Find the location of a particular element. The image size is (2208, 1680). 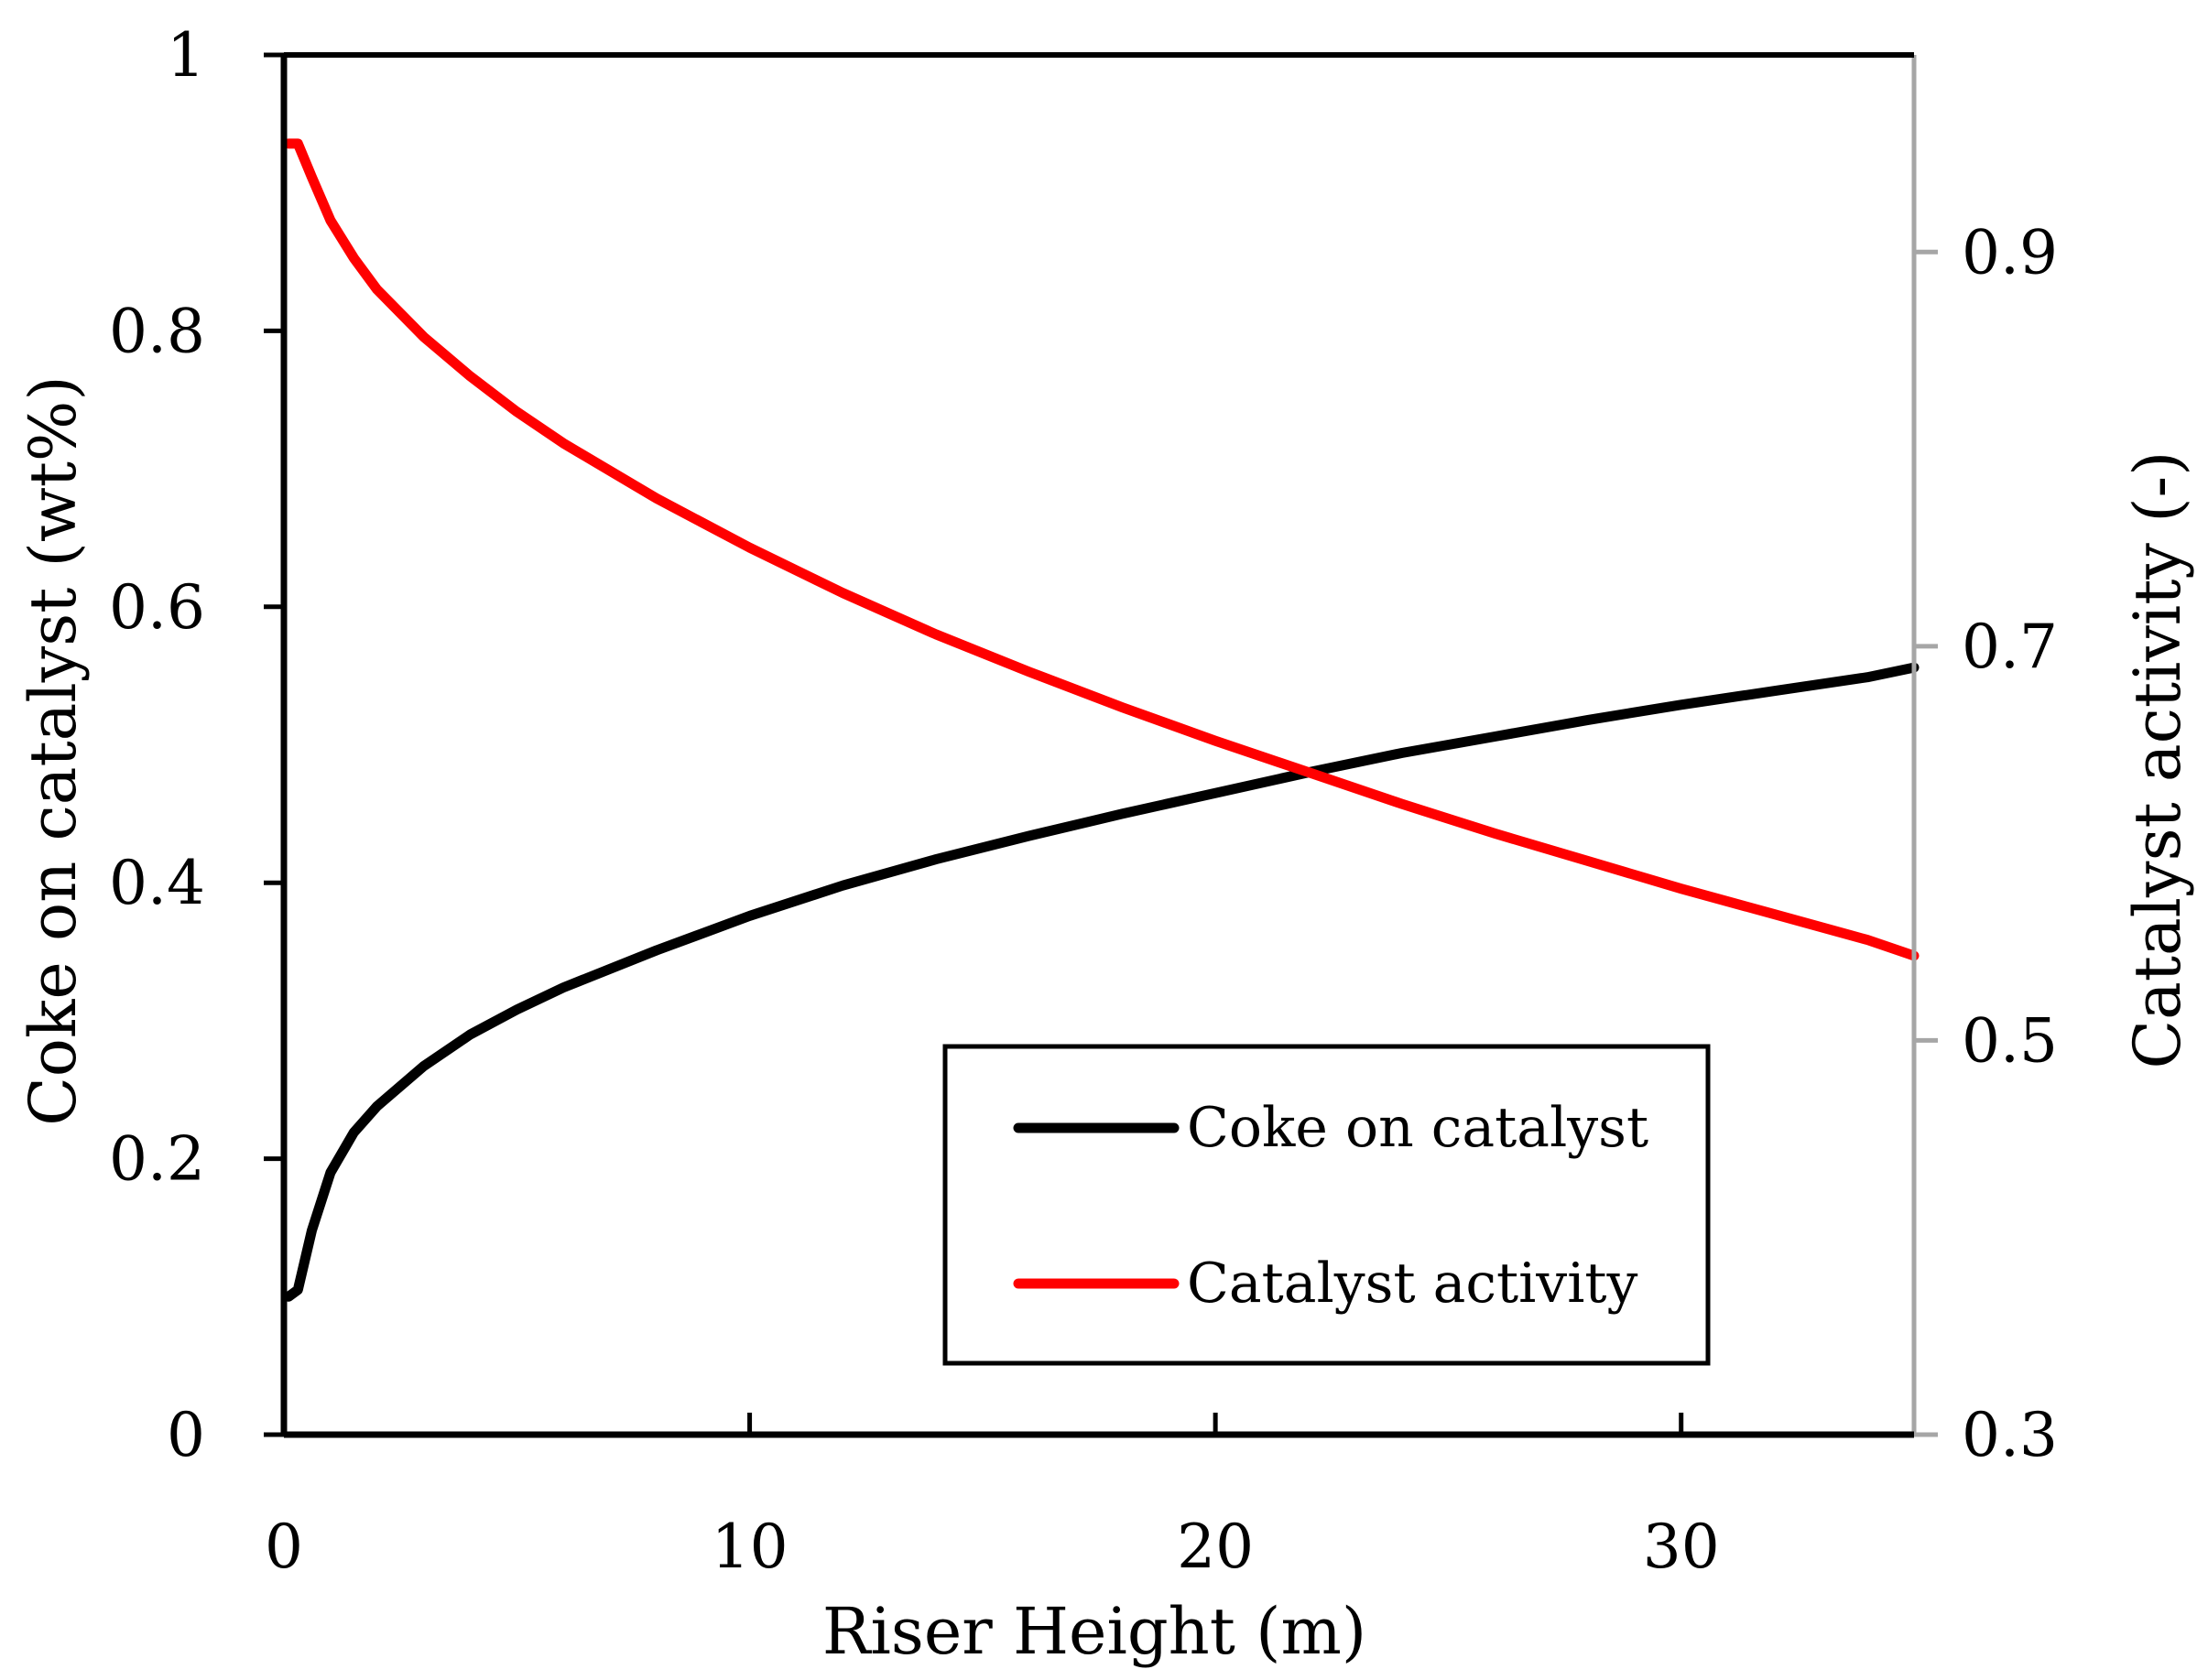

legend: Coke on catalyst Catalyst activity is located at coordinates (1327, 1205).